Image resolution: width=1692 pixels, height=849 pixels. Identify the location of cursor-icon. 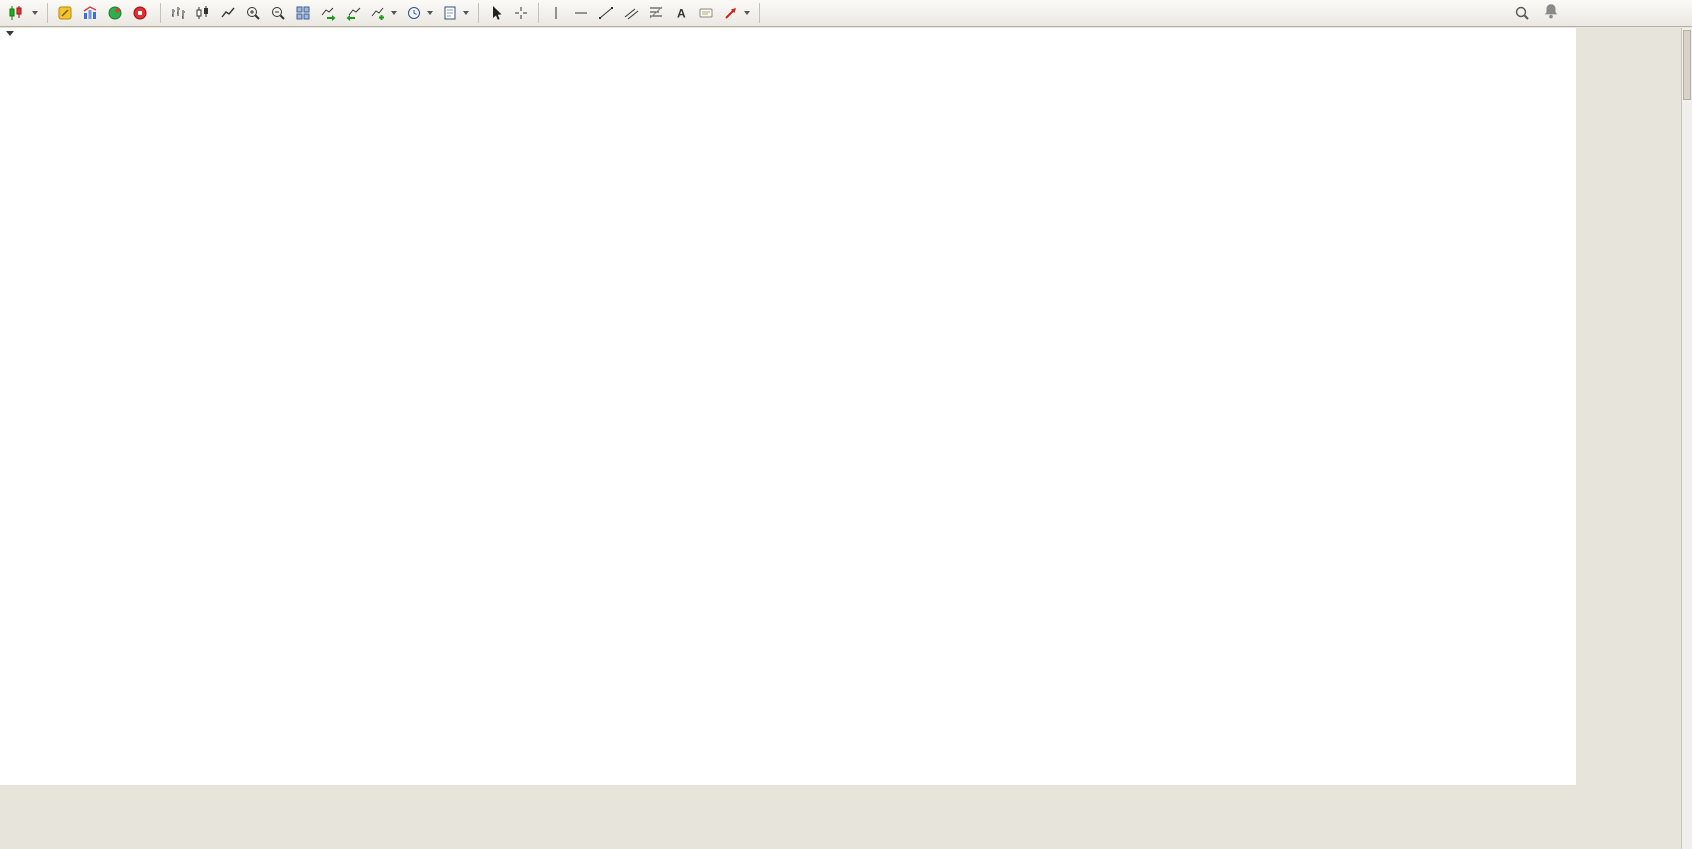
(497, 13).